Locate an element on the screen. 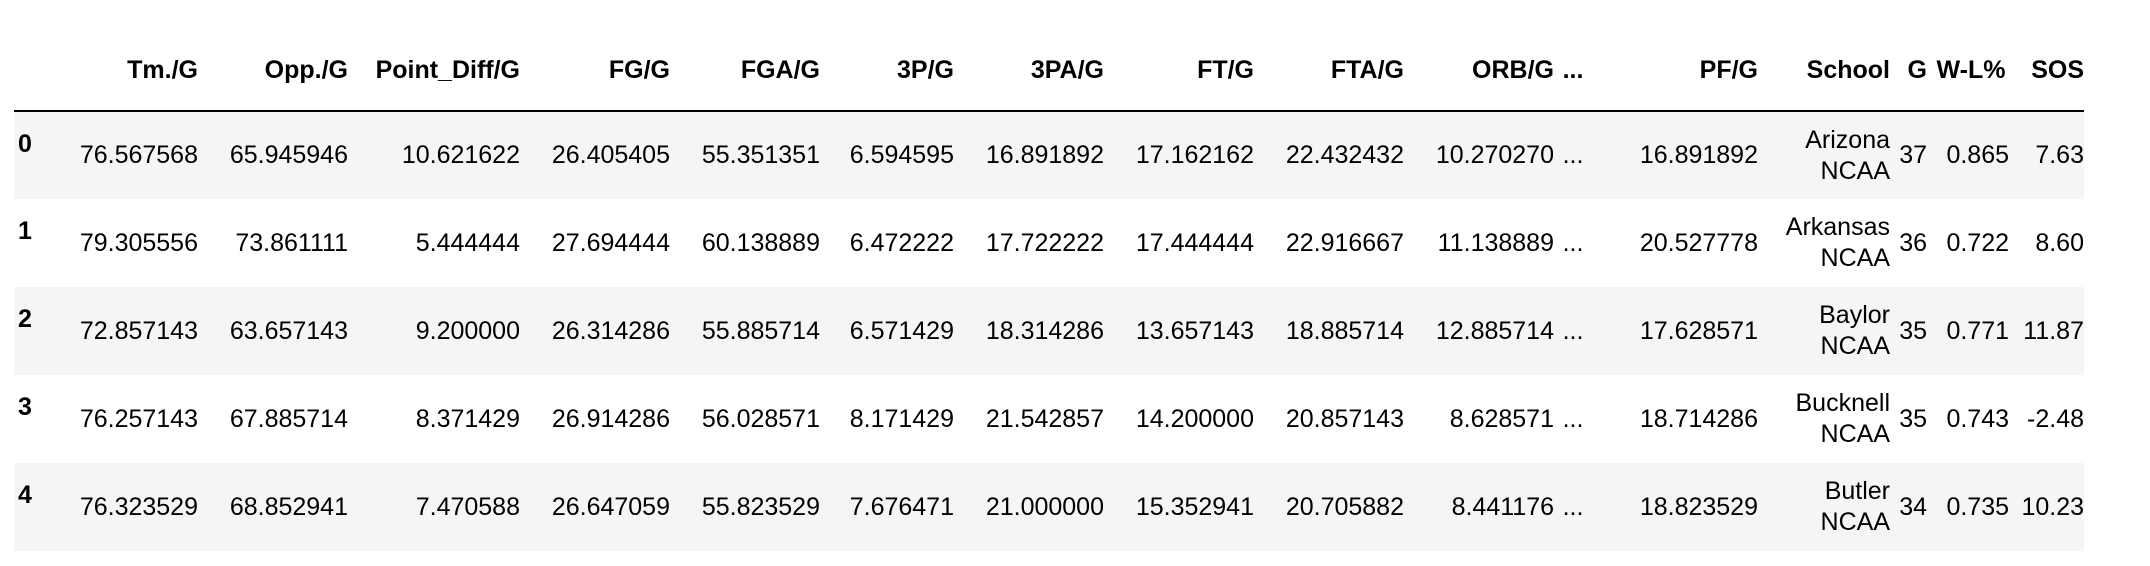 The image size is (2150, 566). table-cell: 10.270270 is located at coordinates (1494, 155).